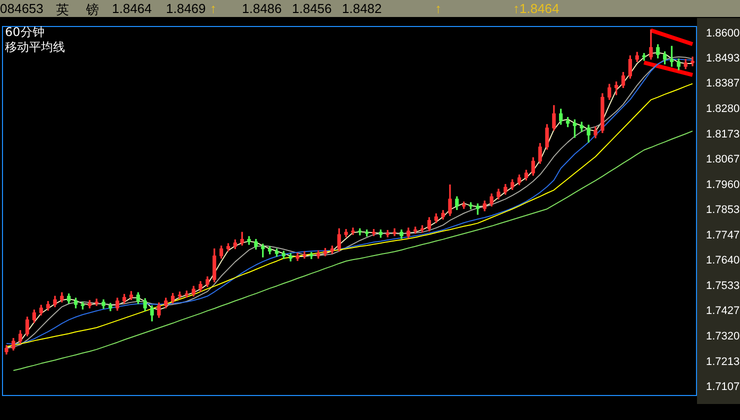 The height and width of the screenshot is (420, 740). I want to click on y-tick-label: 1.8067, so click(723, 160).